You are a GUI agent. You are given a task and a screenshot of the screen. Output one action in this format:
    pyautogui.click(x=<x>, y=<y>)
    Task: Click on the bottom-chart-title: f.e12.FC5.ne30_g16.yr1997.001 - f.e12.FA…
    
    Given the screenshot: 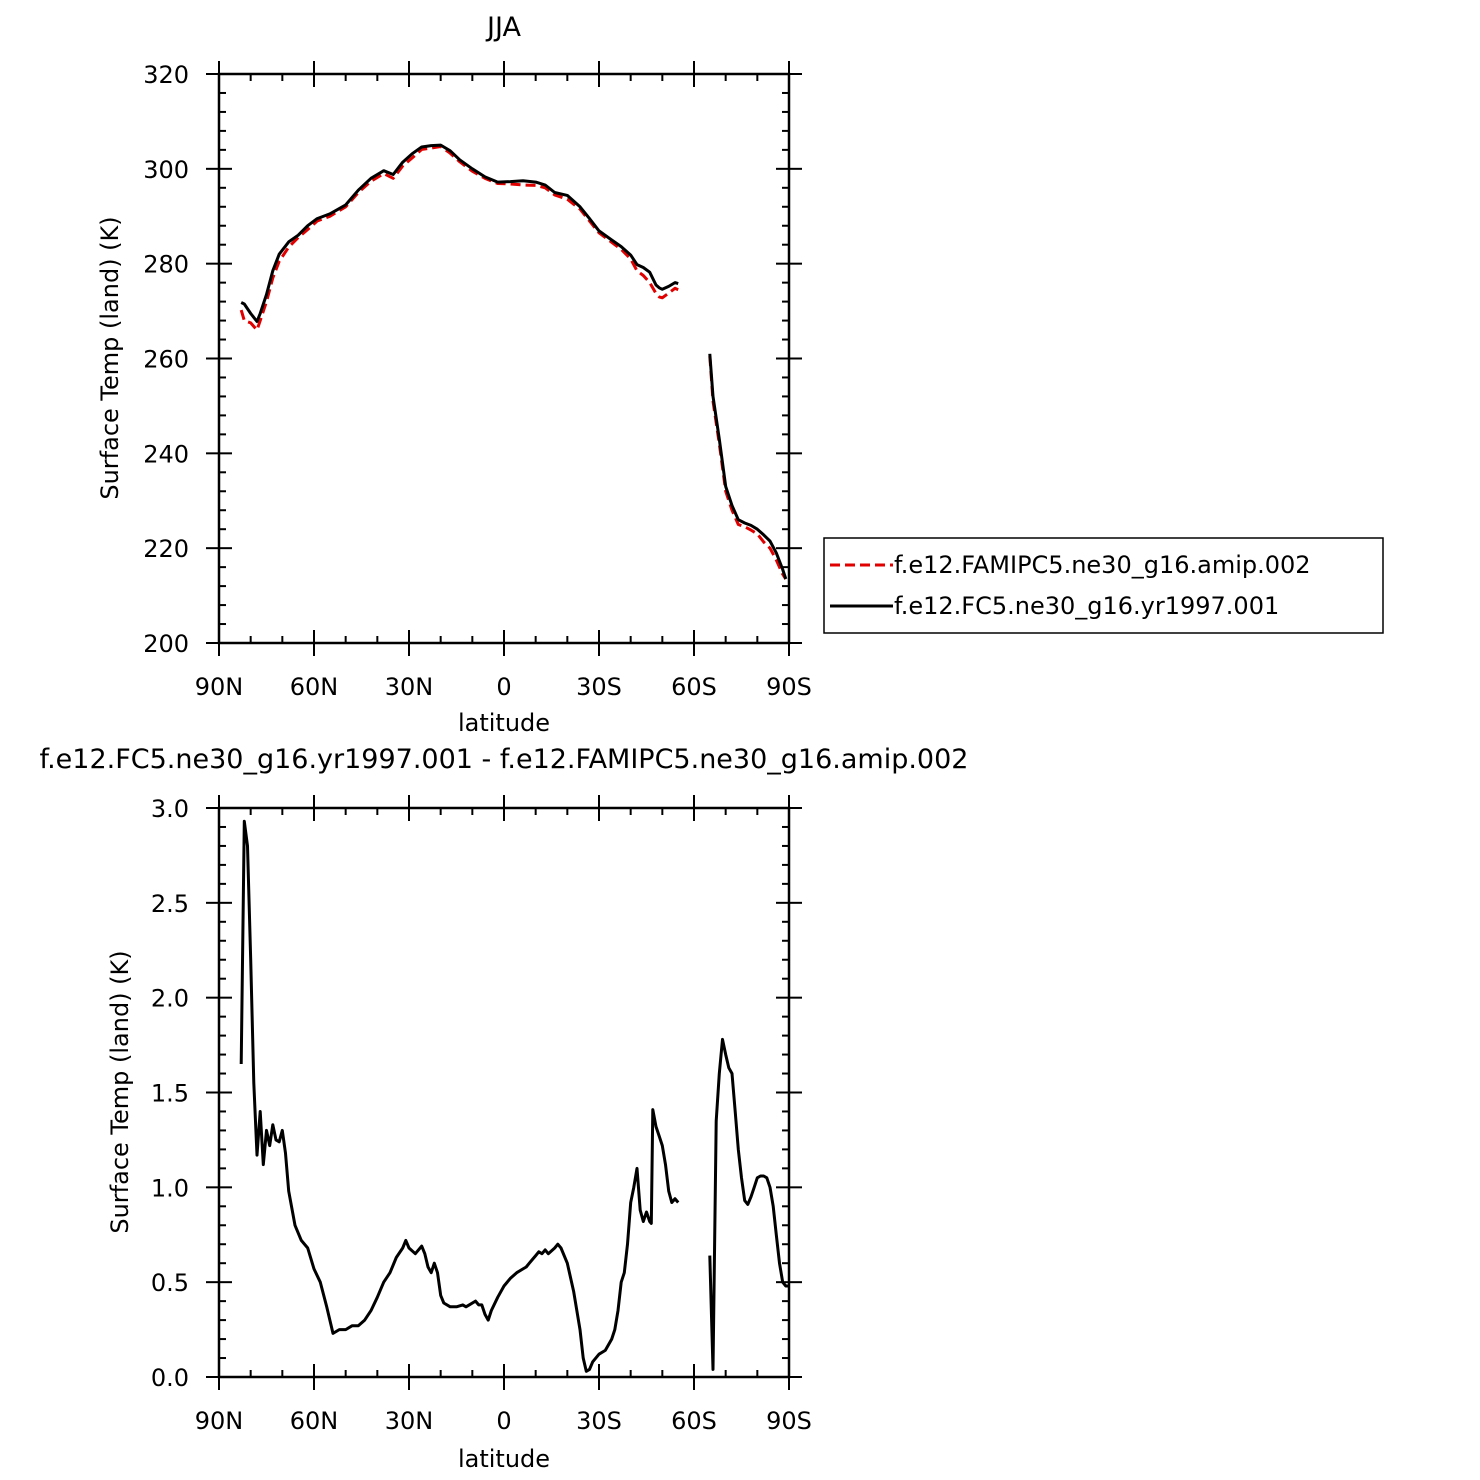 What is the action you would take?
    pyautogui.click(x=504, y=759)
    